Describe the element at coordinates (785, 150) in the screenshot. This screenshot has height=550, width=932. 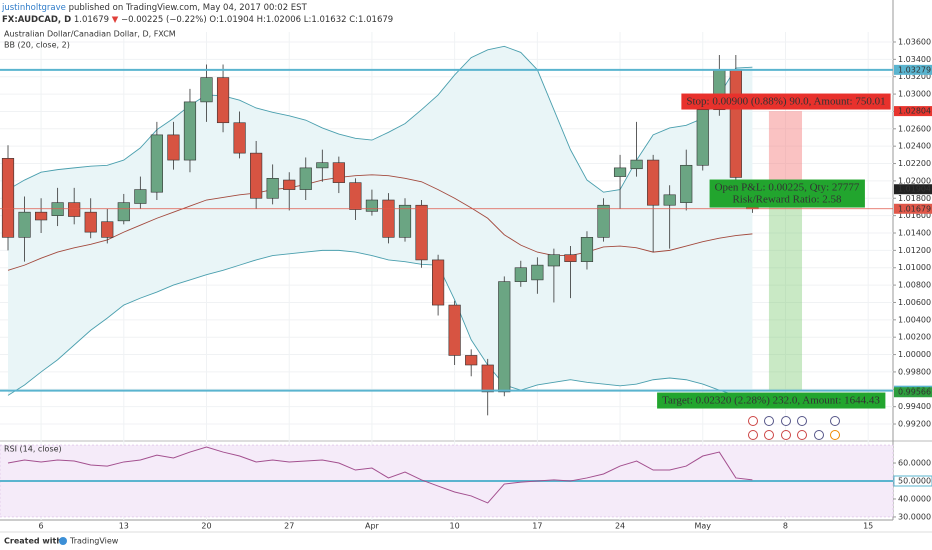
I see `stop-zone` at that location.